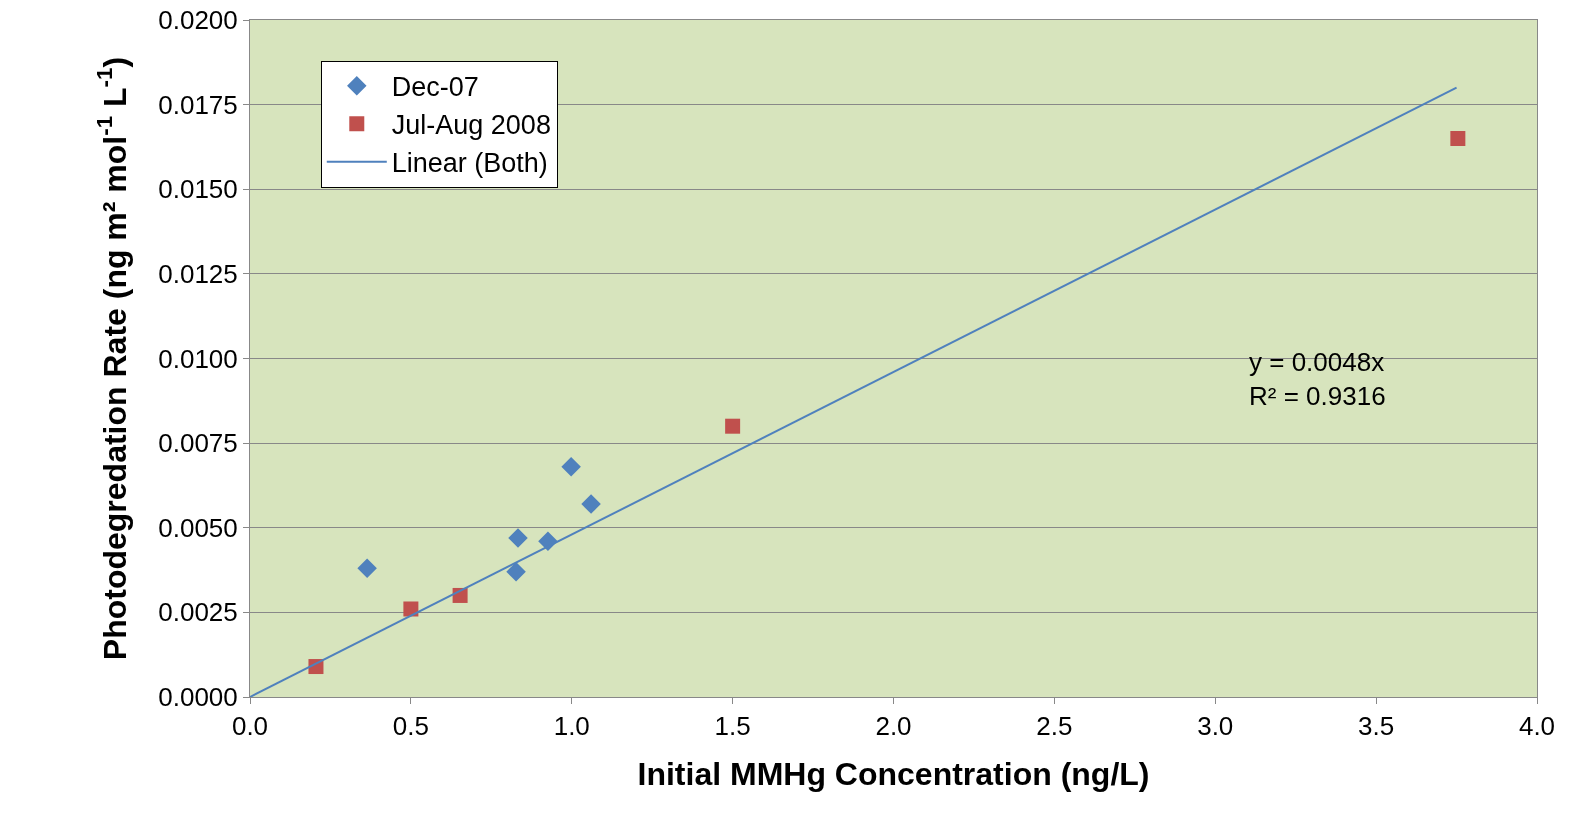 This screenshot has width=1572, height=819. I want to click on x-tick-label: 2.0, so click(893, 726).